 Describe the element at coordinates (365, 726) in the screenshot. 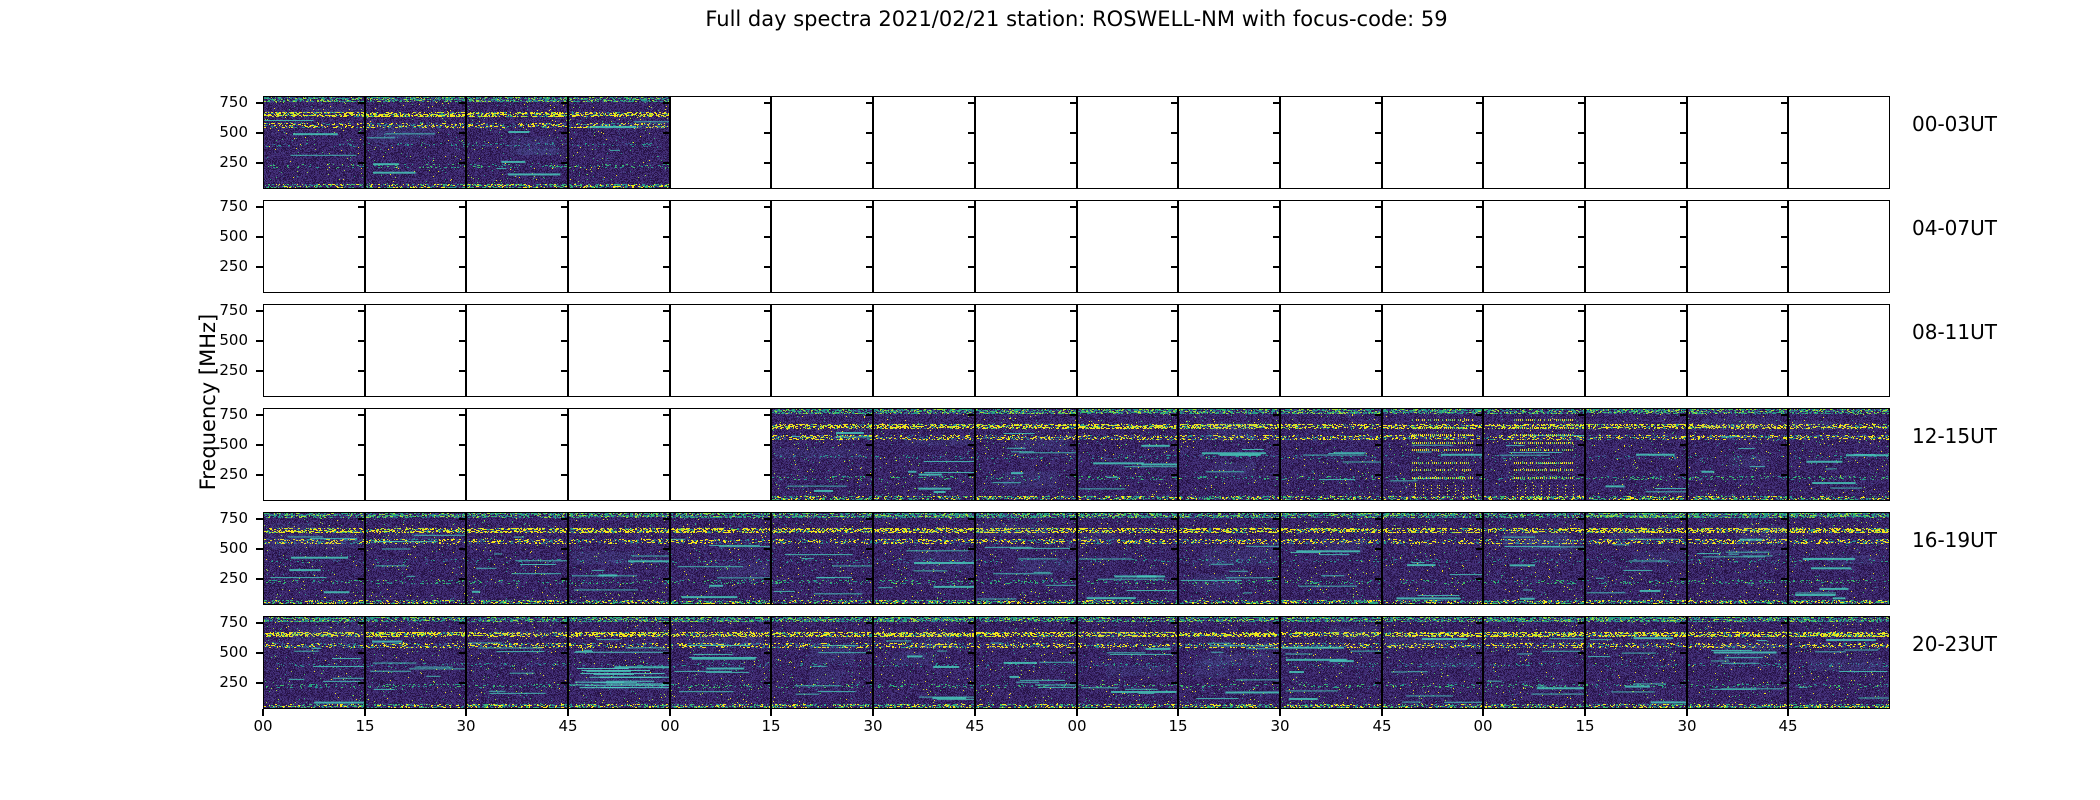

I see `x-tick-label: 15` at that location.